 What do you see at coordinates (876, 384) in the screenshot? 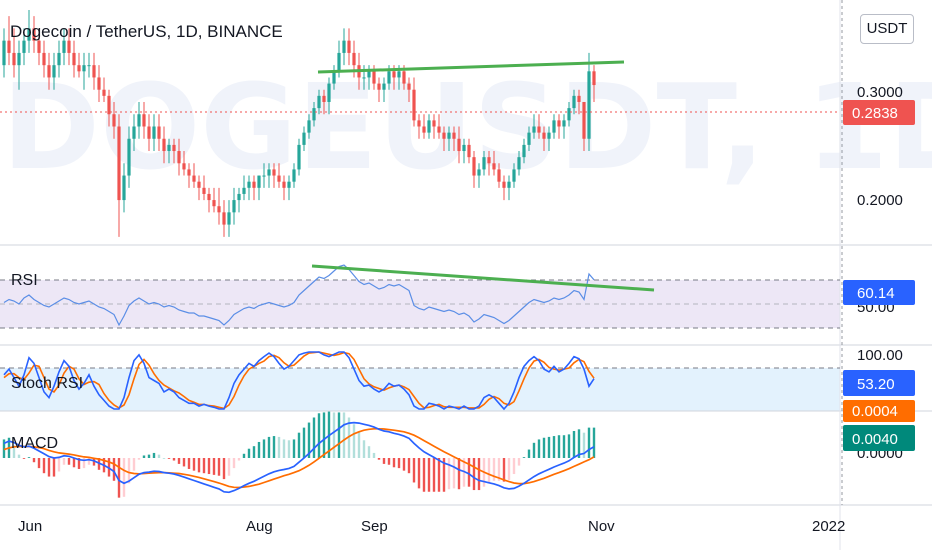
I see `stoch-value: 53.20` at bounding box center [876, 384].